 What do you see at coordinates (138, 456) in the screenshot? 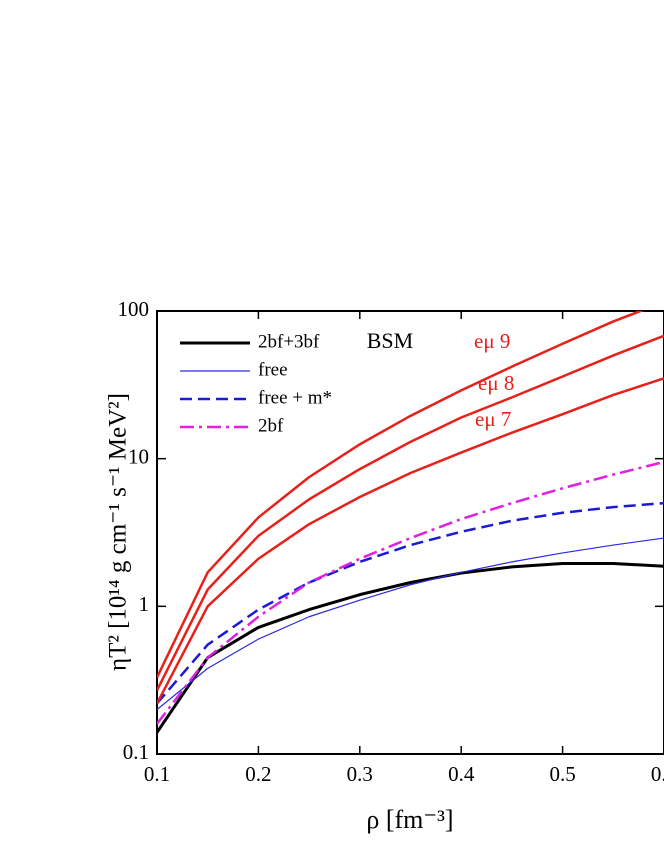
I see `y-tick-label: 10` at bounding box center [138, 456].